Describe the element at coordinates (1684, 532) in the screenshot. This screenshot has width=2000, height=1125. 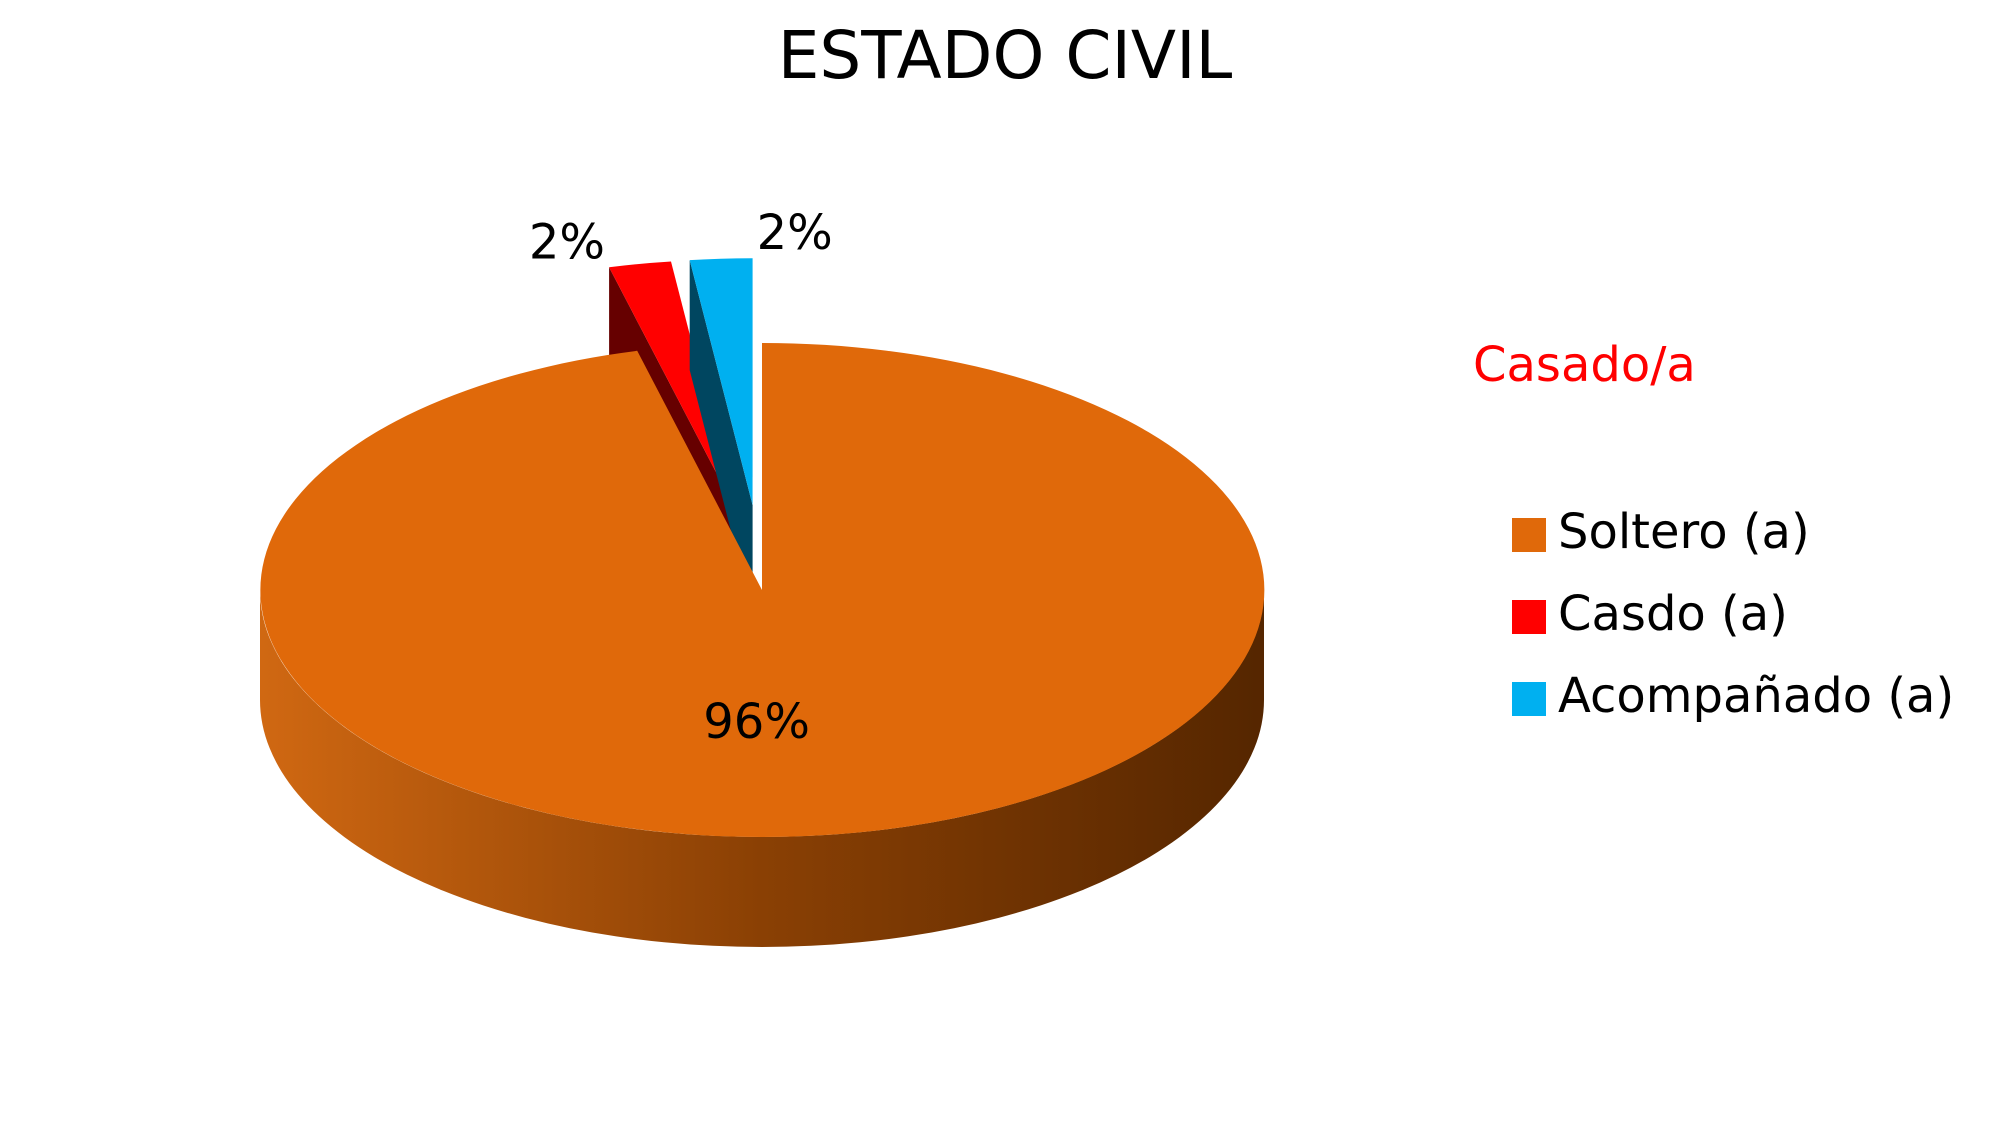
I see `legend-label: Soltero (a)` at that location.